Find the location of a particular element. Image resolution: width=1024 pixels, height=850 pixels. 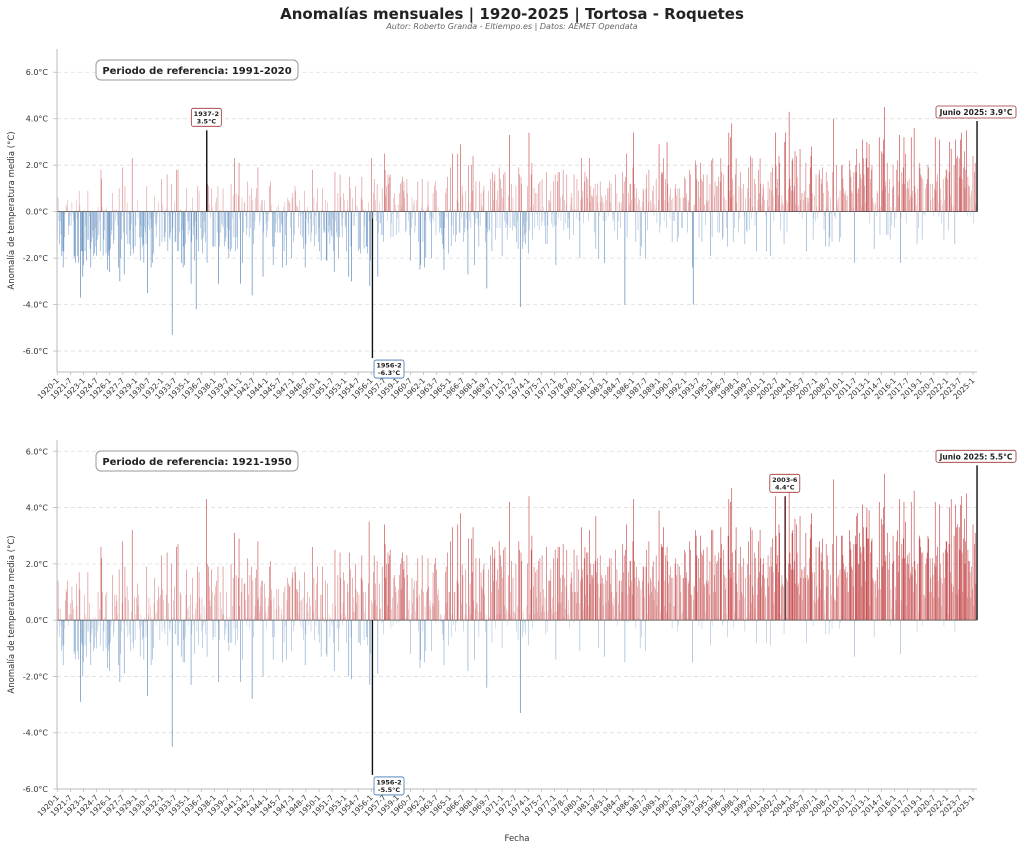

reference-box is located at coordinates (197, 461).